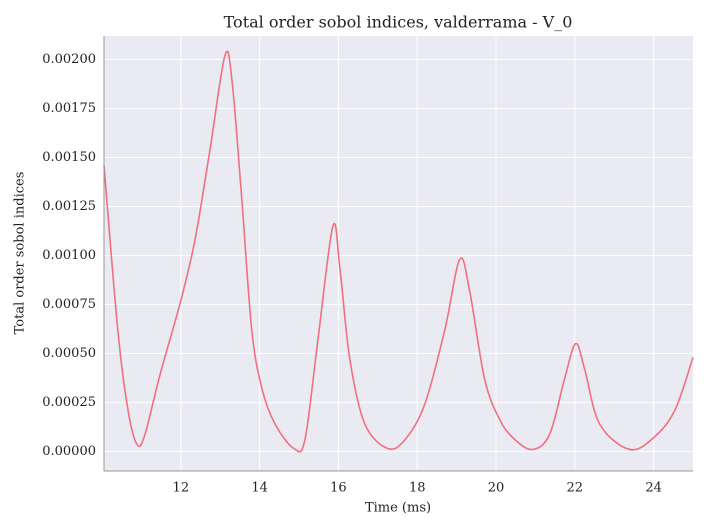 This screenshot has height=531, width=708. Describe the element at coordinates (259, 488) in the screenshot. I see `x-tick-label: 14` at that location.